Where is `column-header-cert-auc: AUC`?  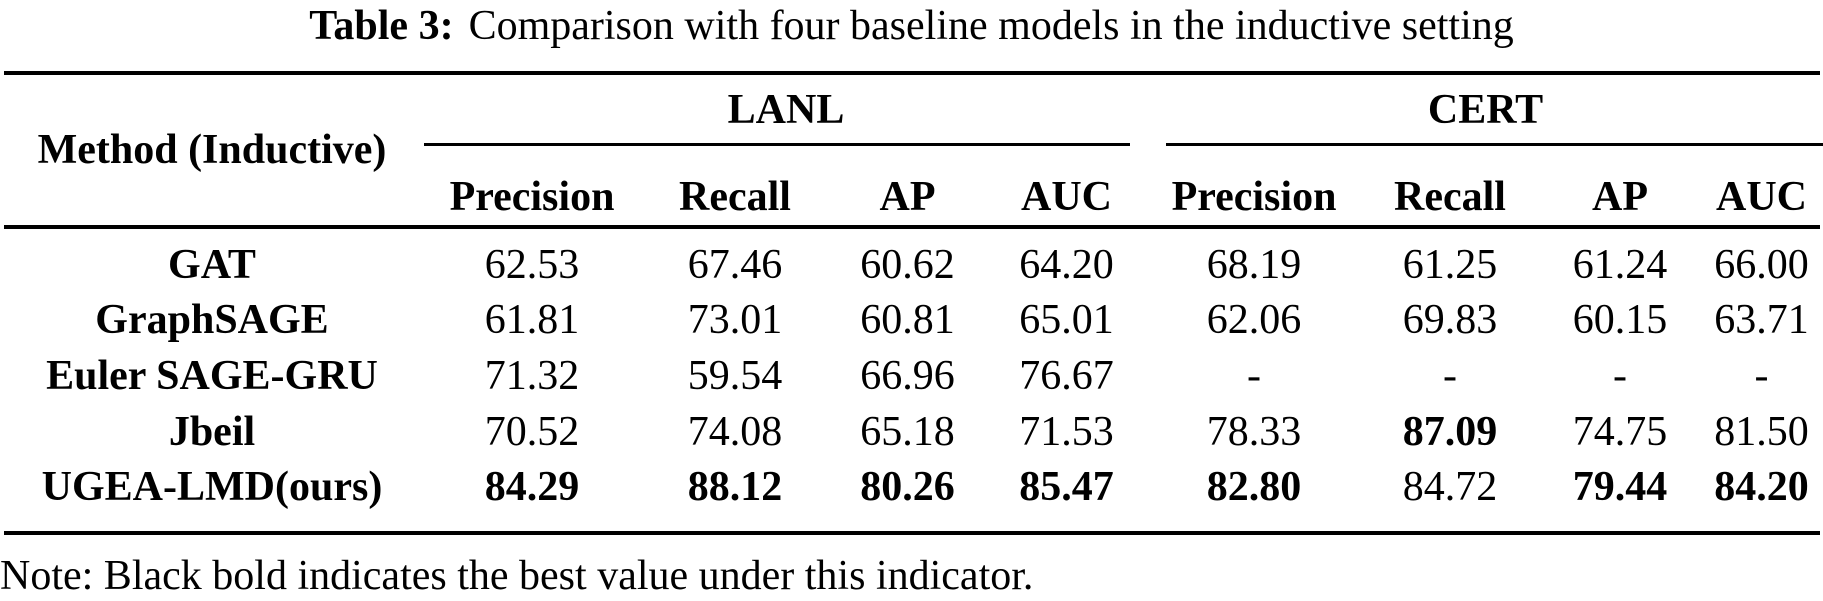 column-header-cert-auc: AUC is located at coordinates (1761, 197).